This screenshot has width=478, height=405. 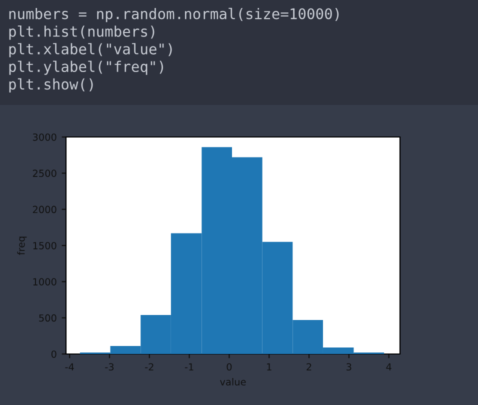 What do you see at coordinates (149, 366) in the screenshot?
I see `x-tick-label: -2` at bounding box center [149, 366].